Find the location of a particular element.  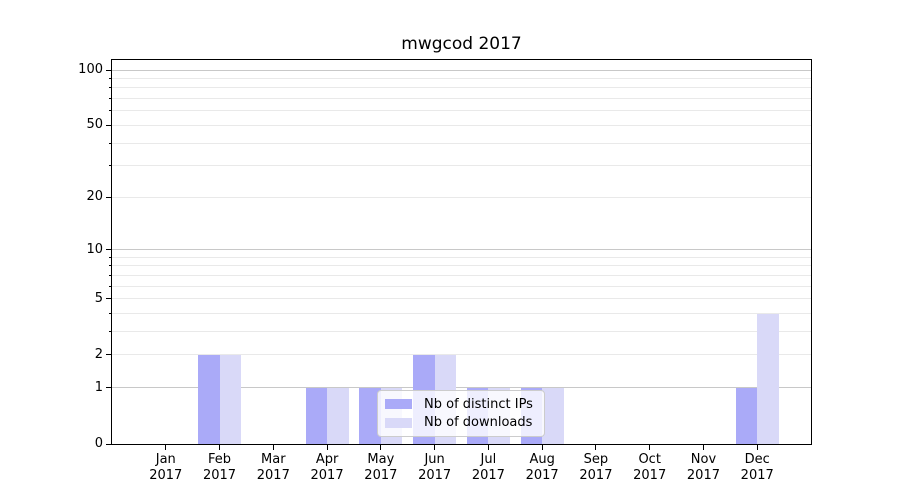

x-tick-label: Oct 2017 is located at coordinates (650, 468).